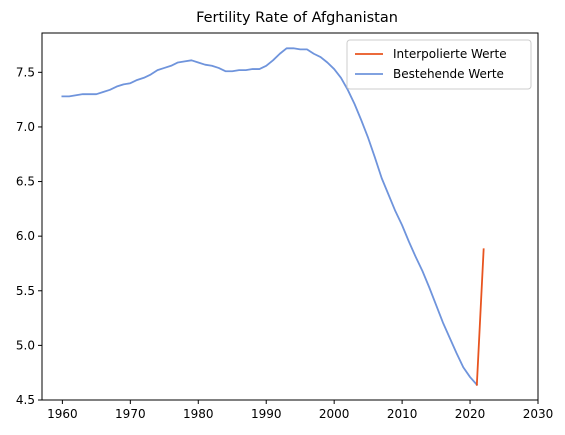 This screenshot has width=565, height=435. I want to click on x-tick-label: 2010, so click(402, 414).